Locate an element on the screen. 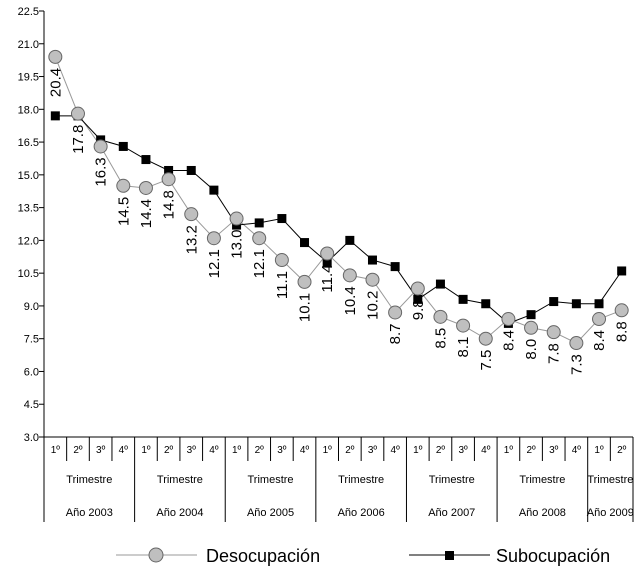  legend-label-subocupacion: Subocupación is located at coordinates (553, 556).